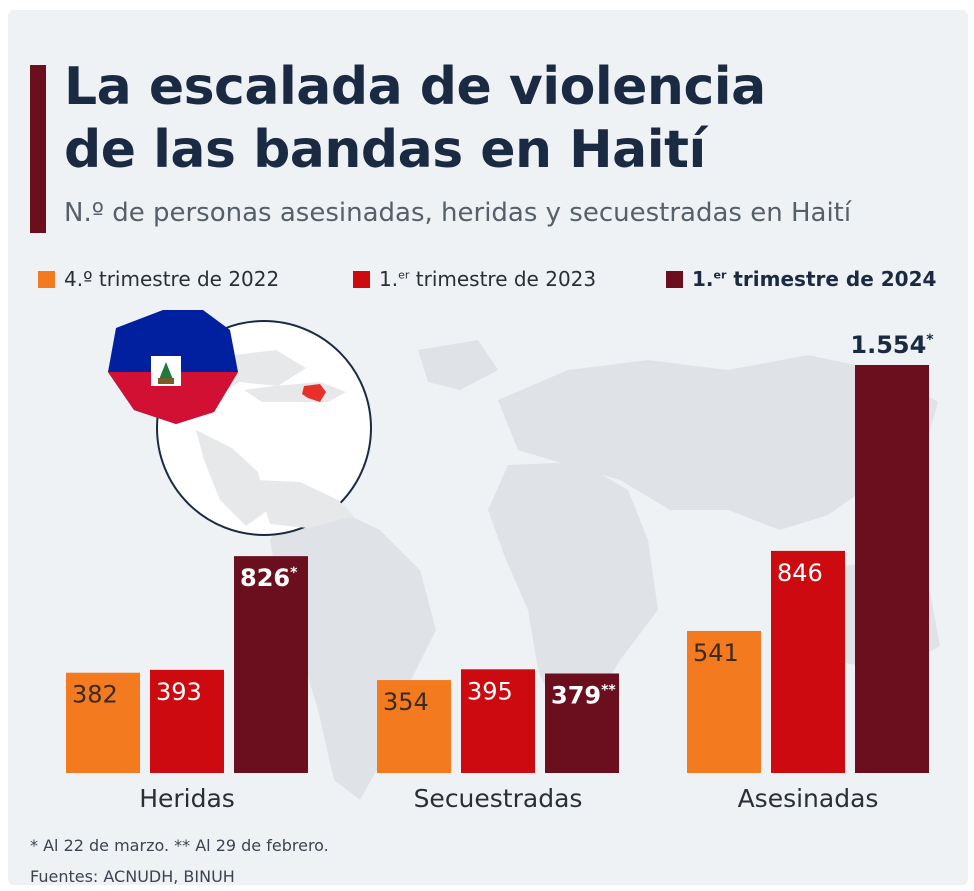 Image resolution: width=974 pixels, height=891 pixels. Describe the element at coordinates (800, 573) in the screenshot. I see `data-label-asesinadas-series-2: 846` at that location.